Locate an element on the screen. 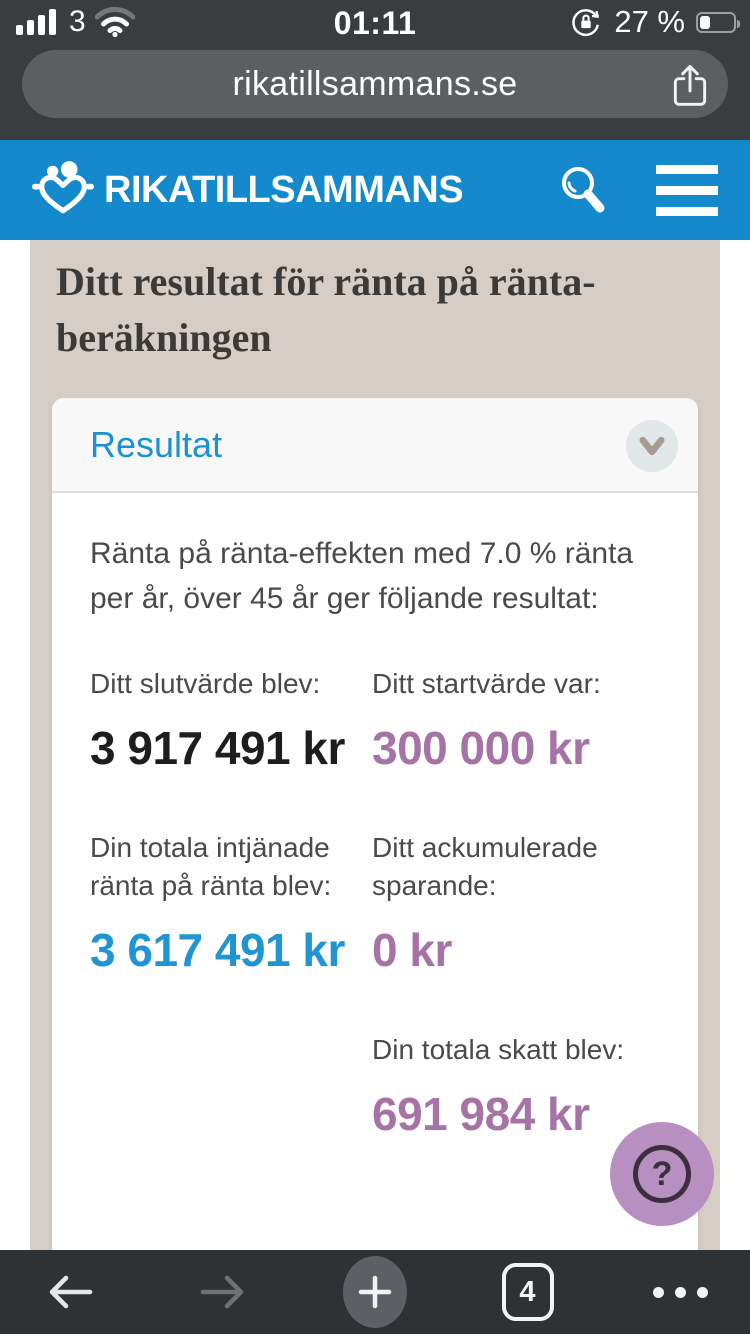  site-header: RIKATILLSAMMANS is located at coordinates (375, 190).